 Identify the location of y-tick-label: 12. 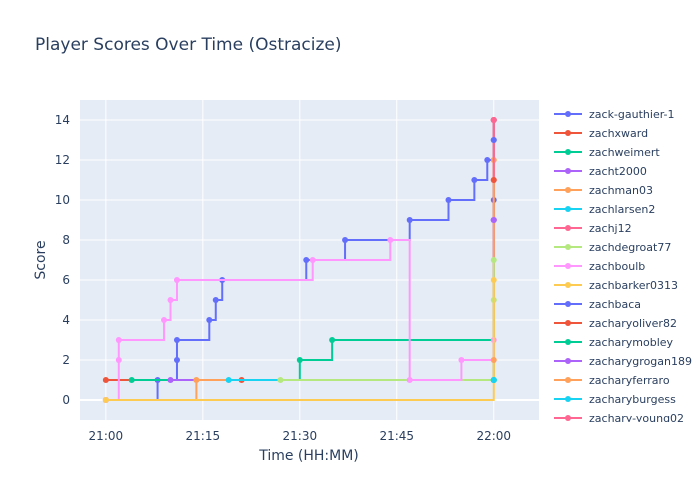
(62, 160).